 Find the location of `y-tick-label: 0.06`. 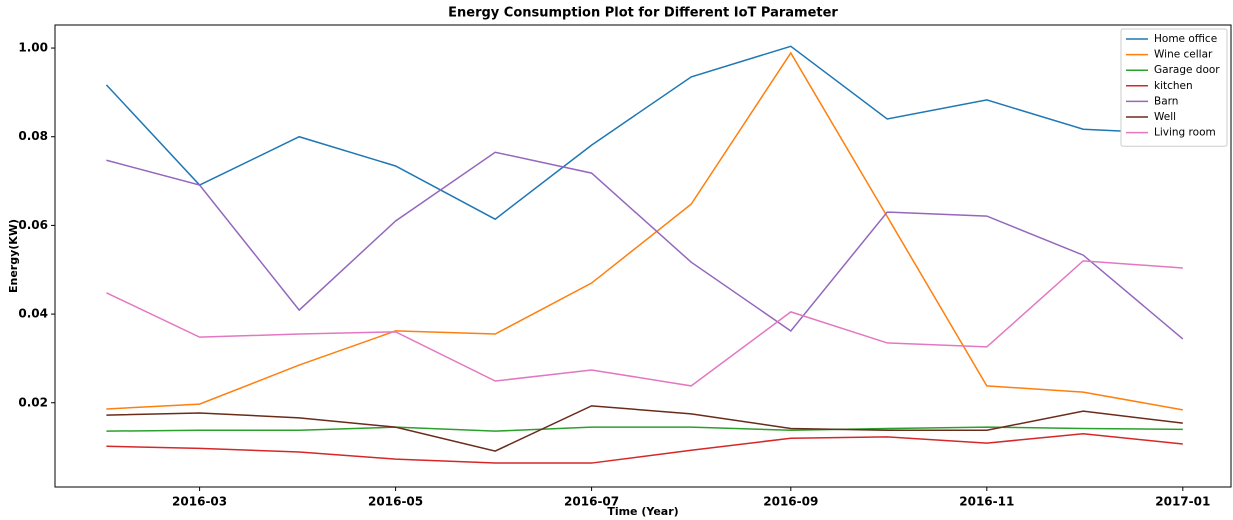

y-tick-label: 0.06 is located at coordinates (33, 225).